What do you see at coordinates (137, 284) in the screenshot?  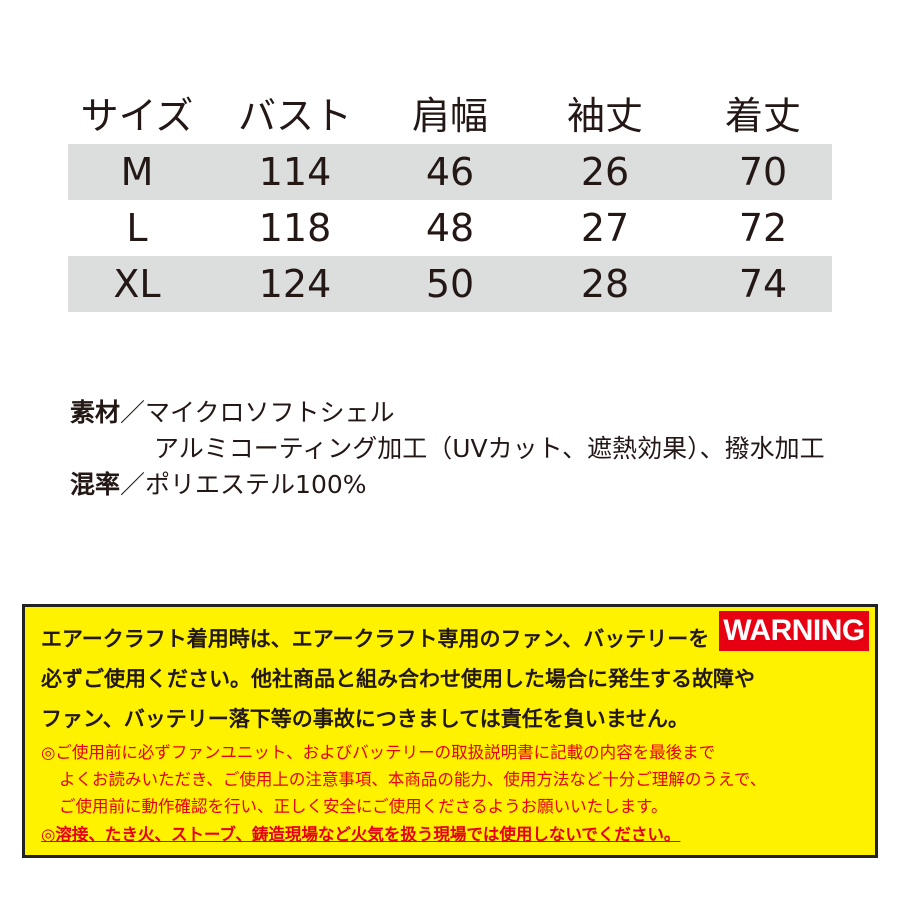 I see `table-cell: XL` at bounding box center [137, 284].